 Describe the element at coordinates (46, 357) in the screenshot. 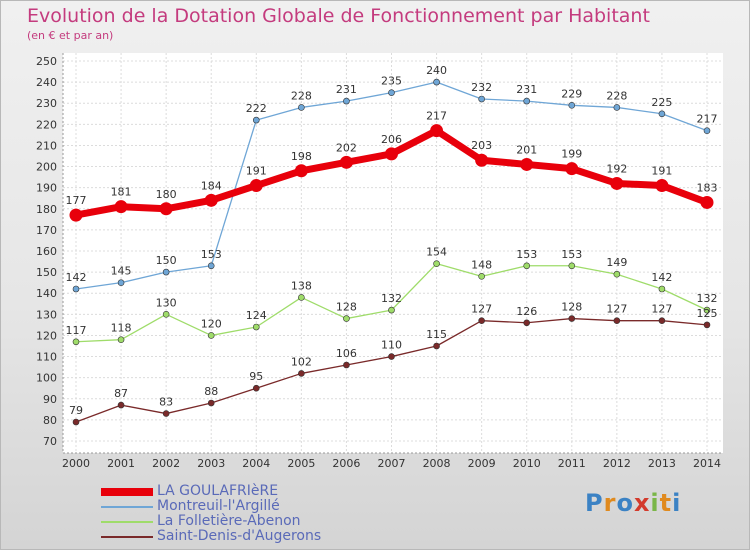

I see `y-tick-label: 110` at that location.